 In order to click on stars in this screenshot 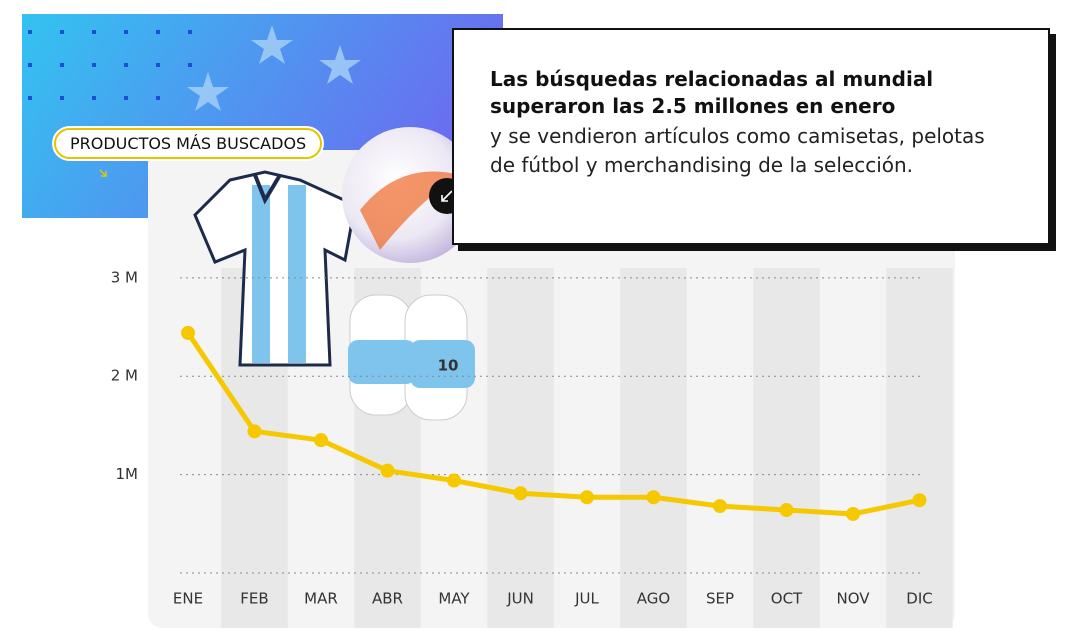, I will do `click(274, 68)`.